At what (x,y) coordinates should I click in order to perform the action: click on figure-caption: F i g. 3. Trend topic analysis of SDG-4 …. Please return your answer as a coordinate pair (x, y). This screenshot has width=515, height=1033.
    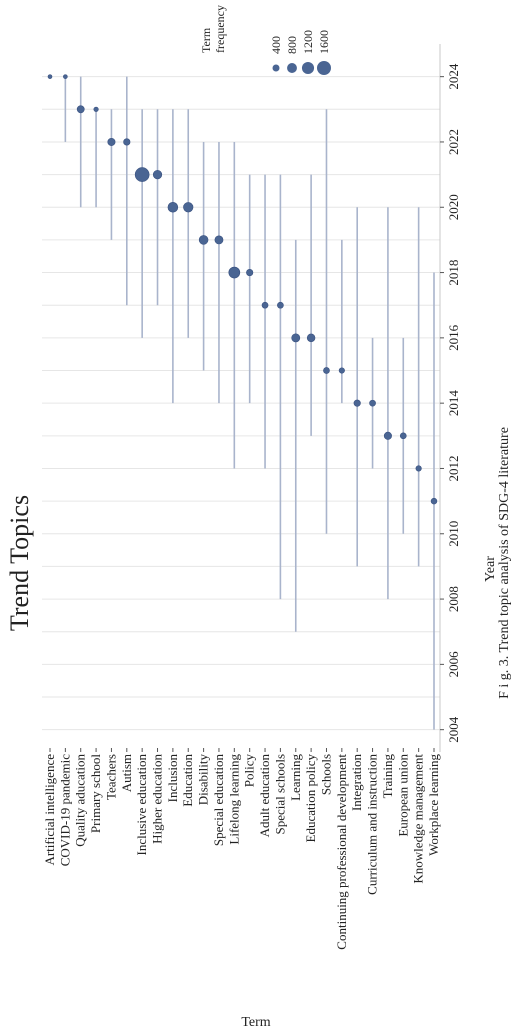
    Looking at the image, I should click on (504, 563).